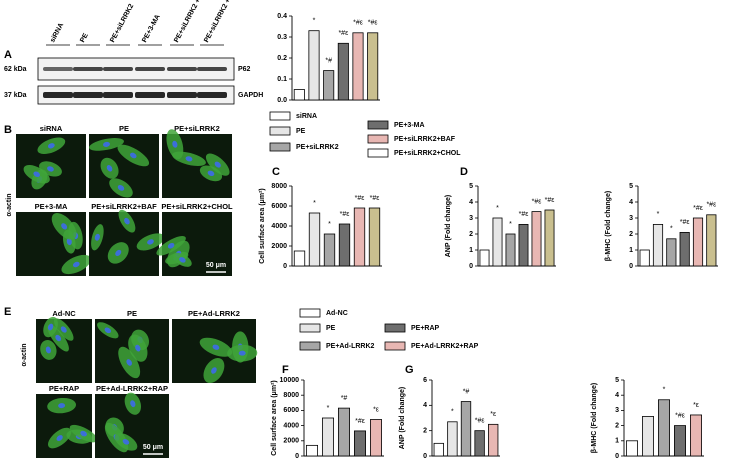  I want to click on image-label: Ad-NC, so click(64, 313).